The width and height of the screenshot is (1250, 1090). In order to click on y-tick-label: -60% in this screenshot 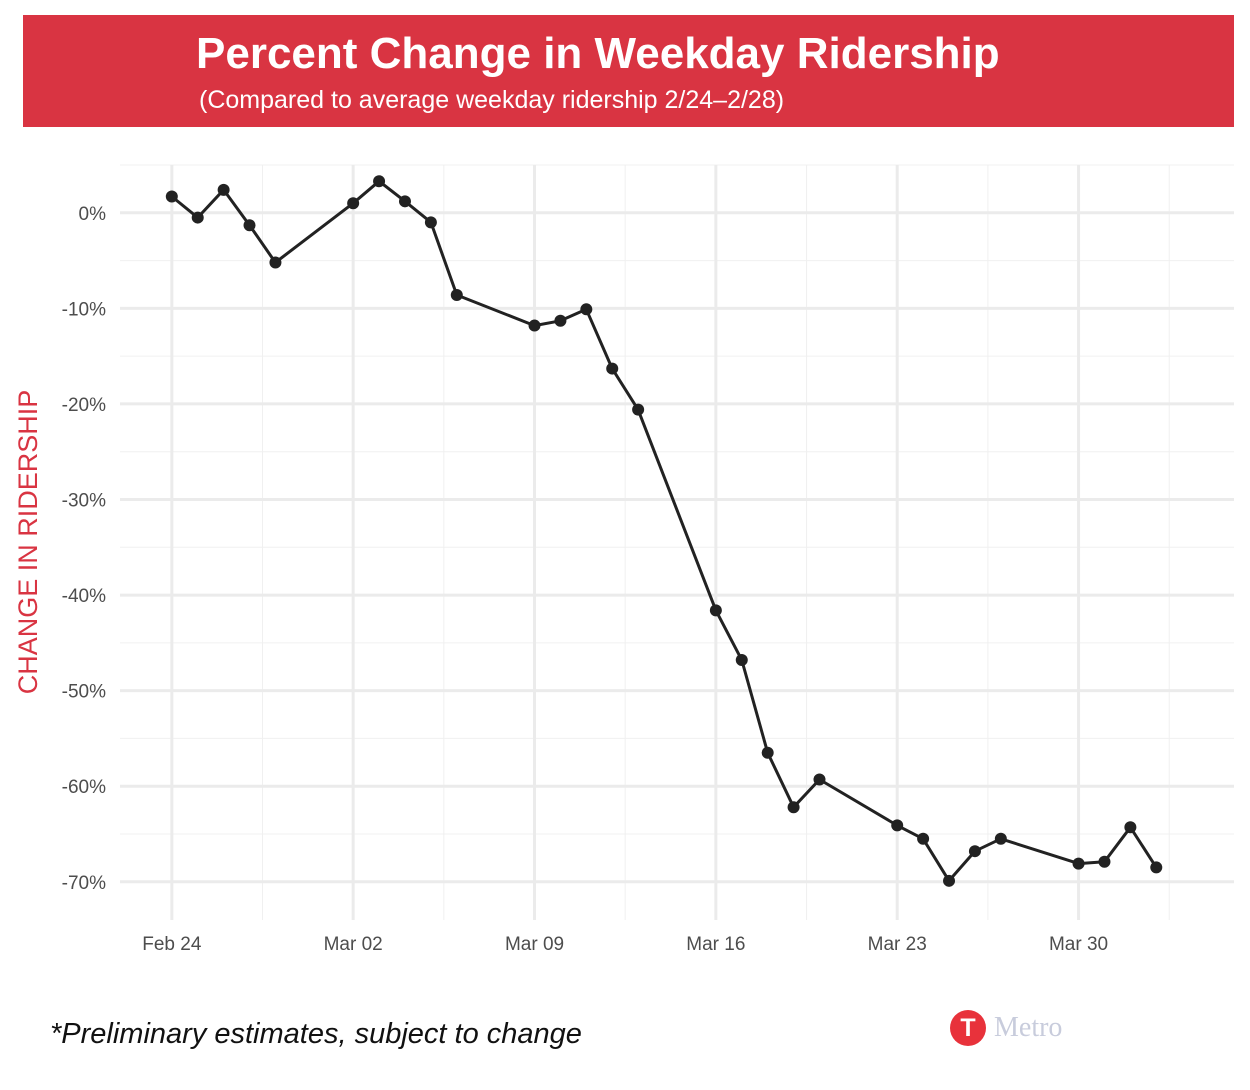, I will do `click(84, 787)`.